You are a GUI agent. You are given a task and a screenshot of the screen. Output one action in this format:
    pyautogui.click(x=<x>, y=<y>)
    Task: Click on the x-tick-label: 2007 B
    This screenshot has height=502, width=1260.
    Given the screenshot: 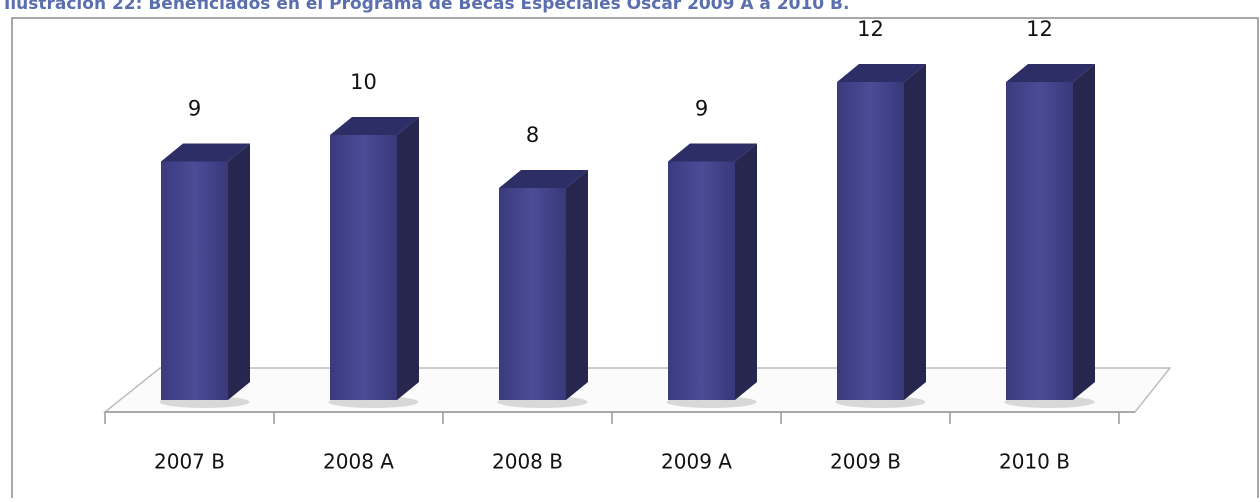 What is the action you would take?
    pyautogui.click(x=189, y=462)
    